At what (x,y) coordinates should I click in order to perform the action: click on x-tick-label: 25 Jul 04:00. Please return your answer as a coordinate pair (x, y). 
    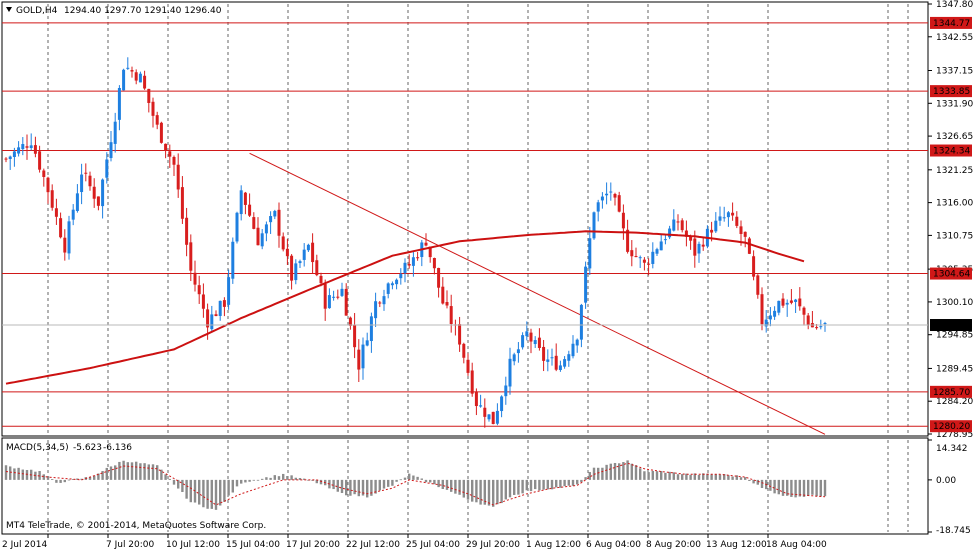
    Looking at the image, I should click on (433, 545).